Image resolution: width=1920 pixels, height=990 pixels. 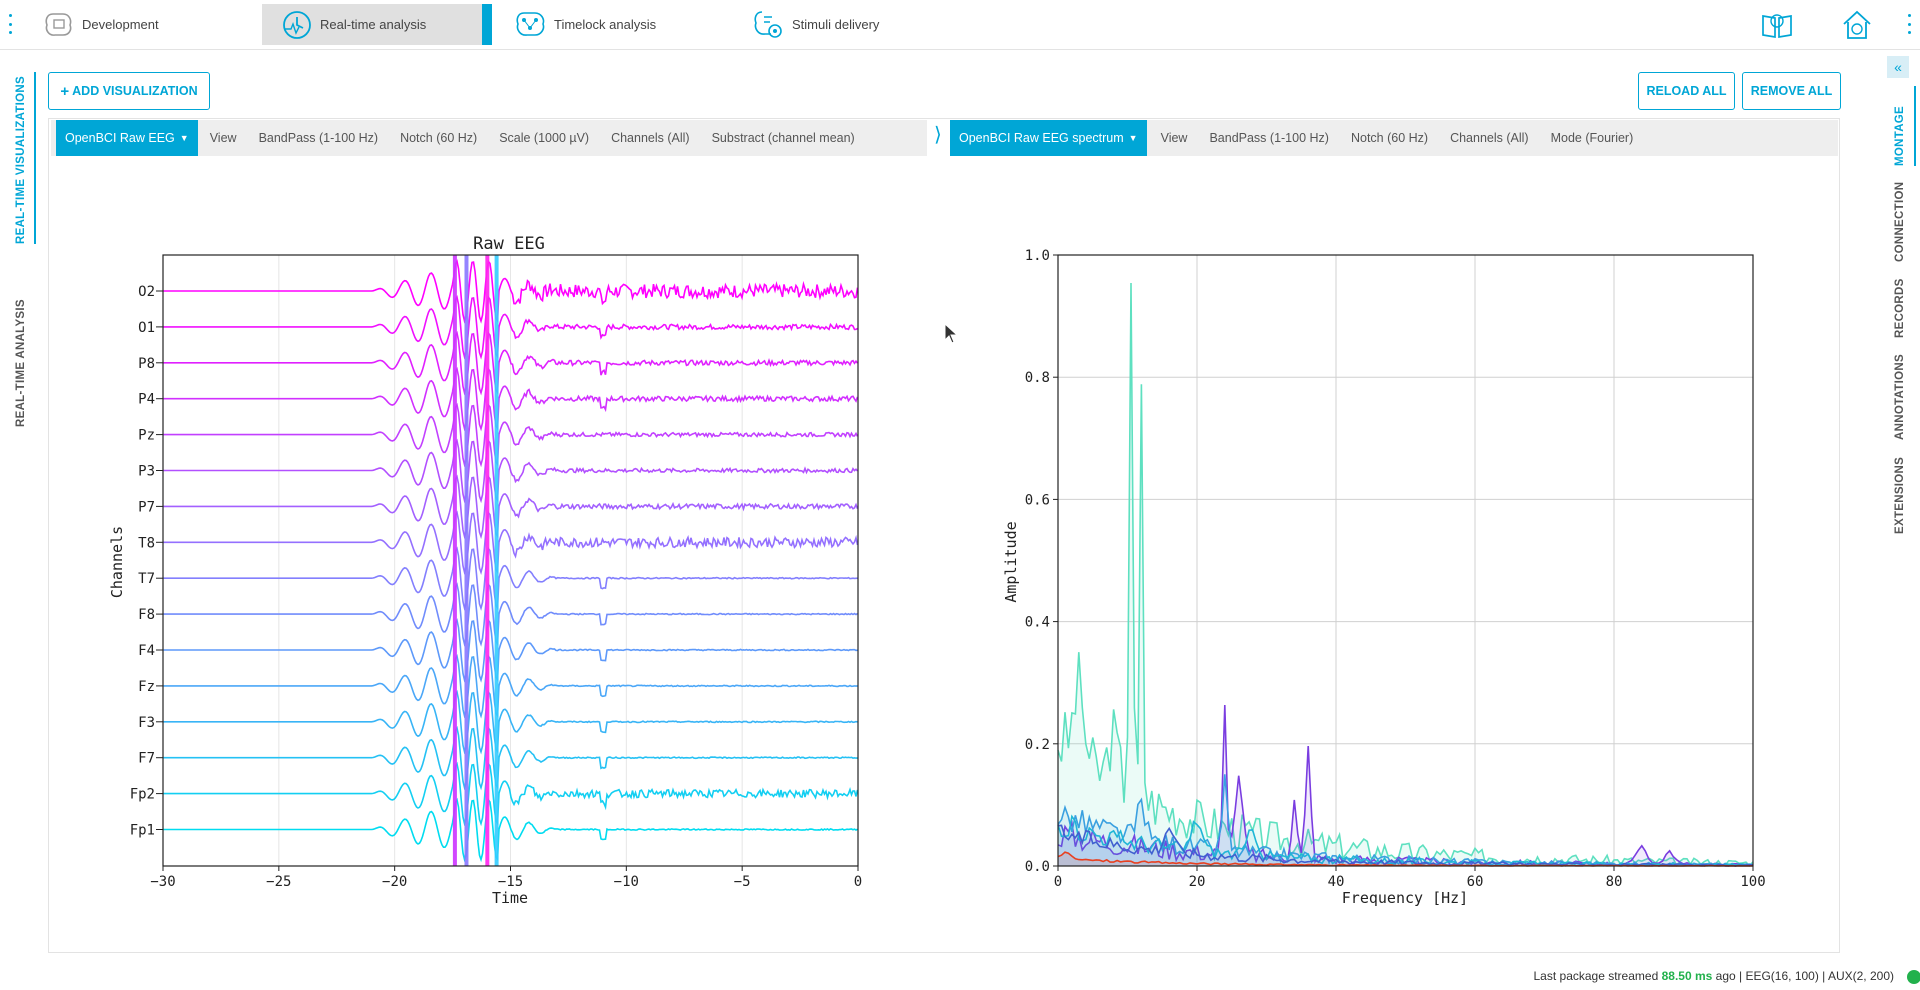 I want to click on raw-eeg-x-tick-label: 0, so click(x=858, y=882).